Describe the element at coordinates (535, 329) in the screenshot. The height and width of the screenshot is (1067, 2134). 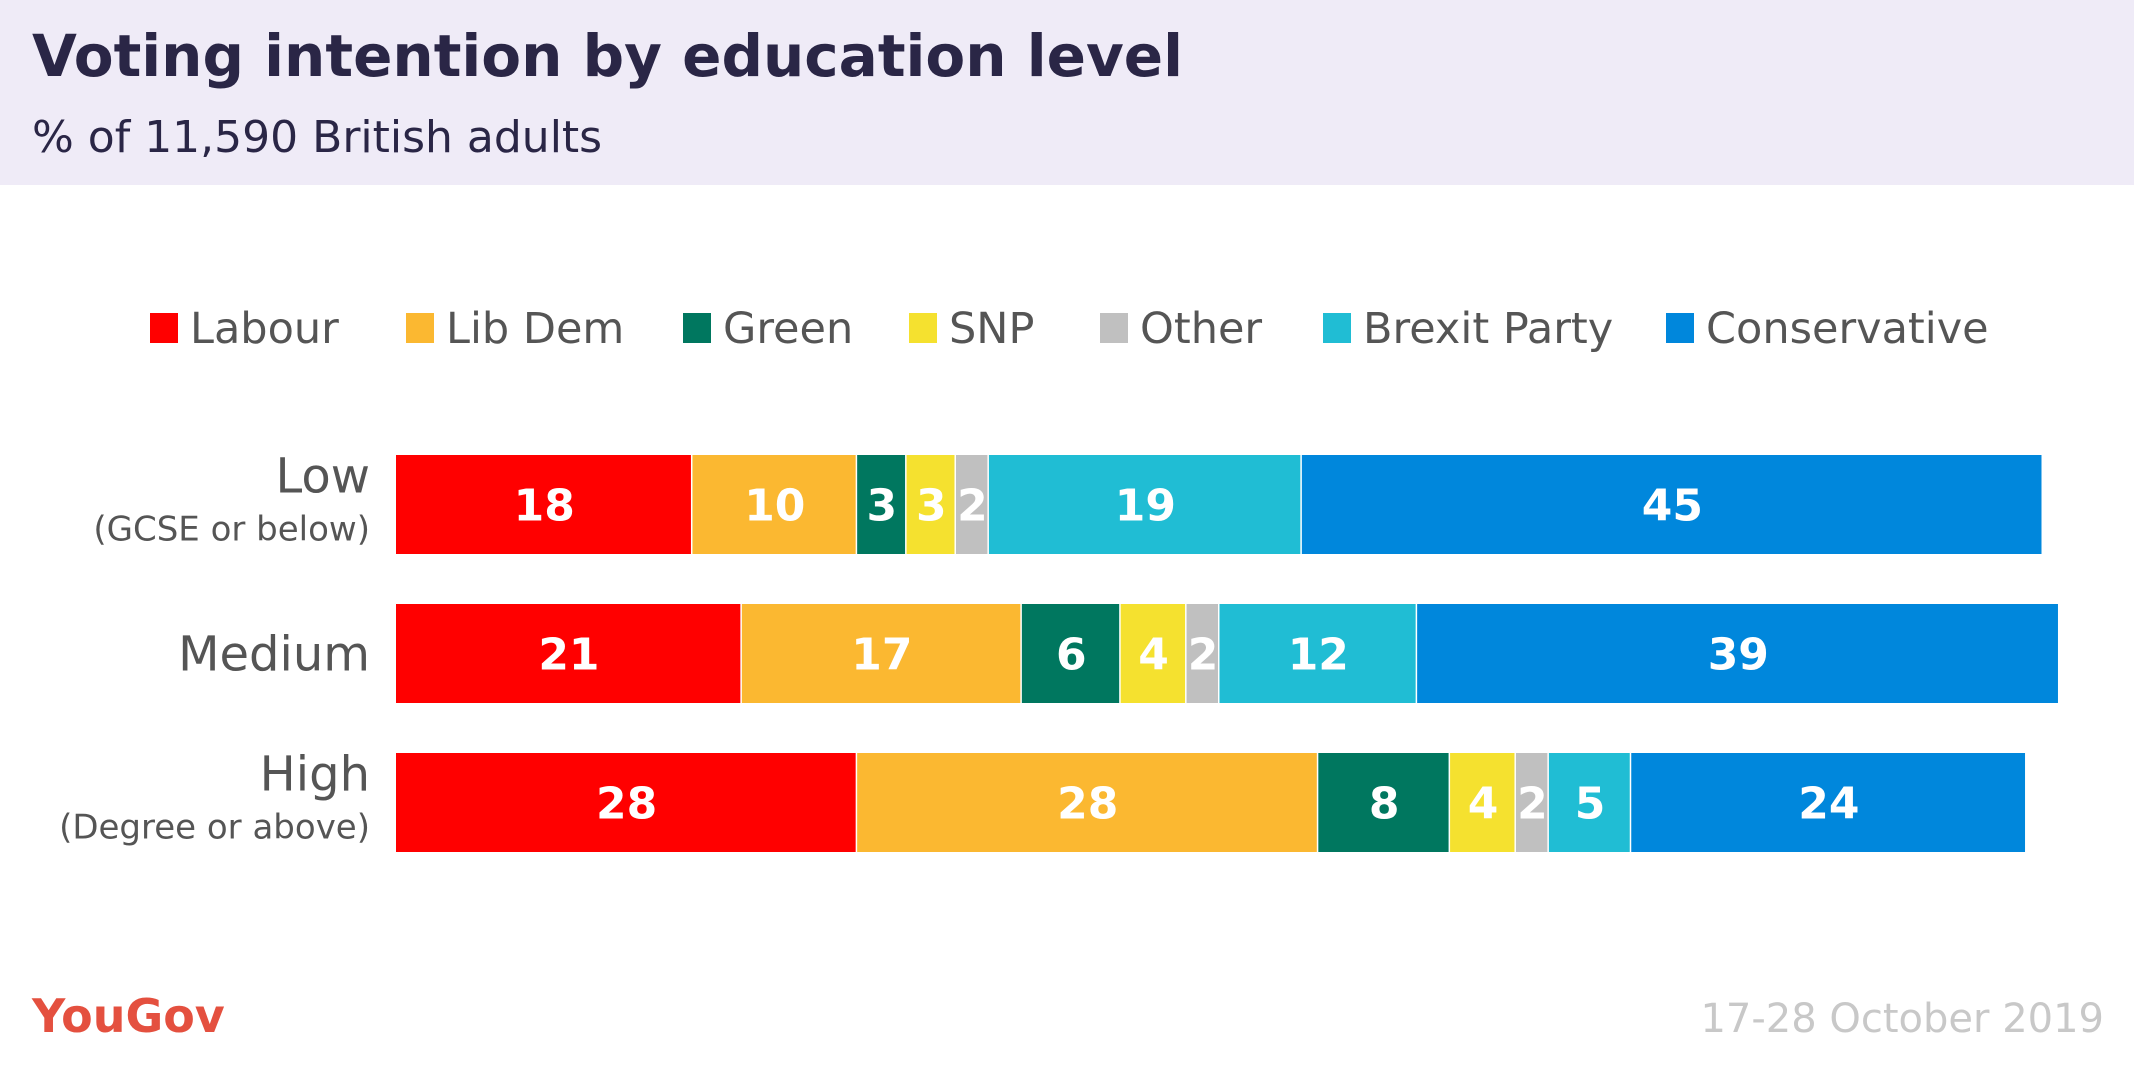
I see `legend-label: Lib Dem` at that location.